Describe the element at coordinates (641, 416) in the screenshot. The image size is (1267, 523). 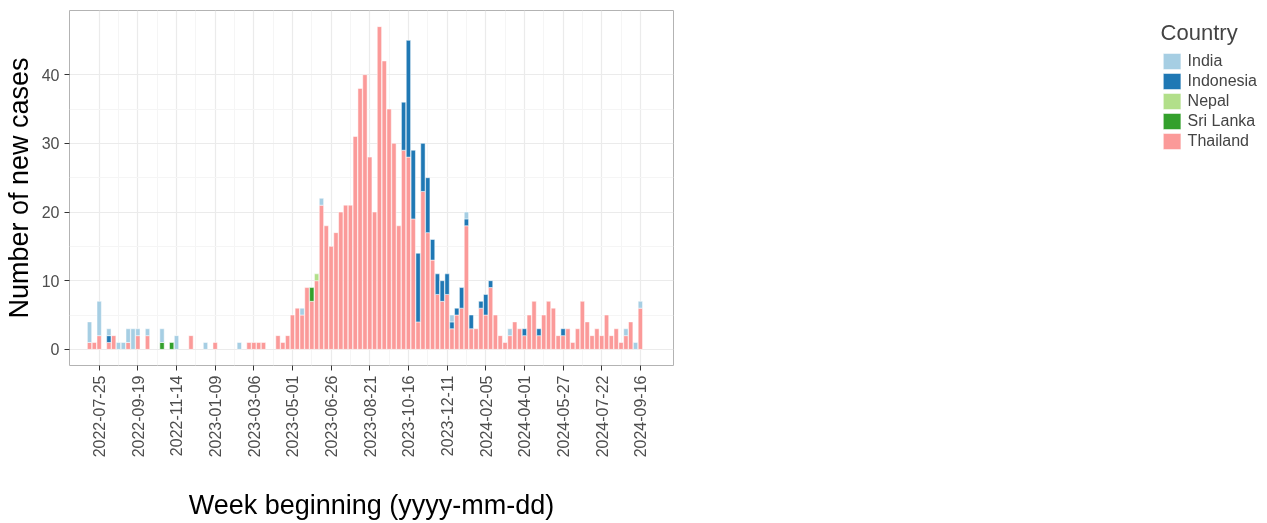
I see `x-tick-label: 2024-09-16` at that location.